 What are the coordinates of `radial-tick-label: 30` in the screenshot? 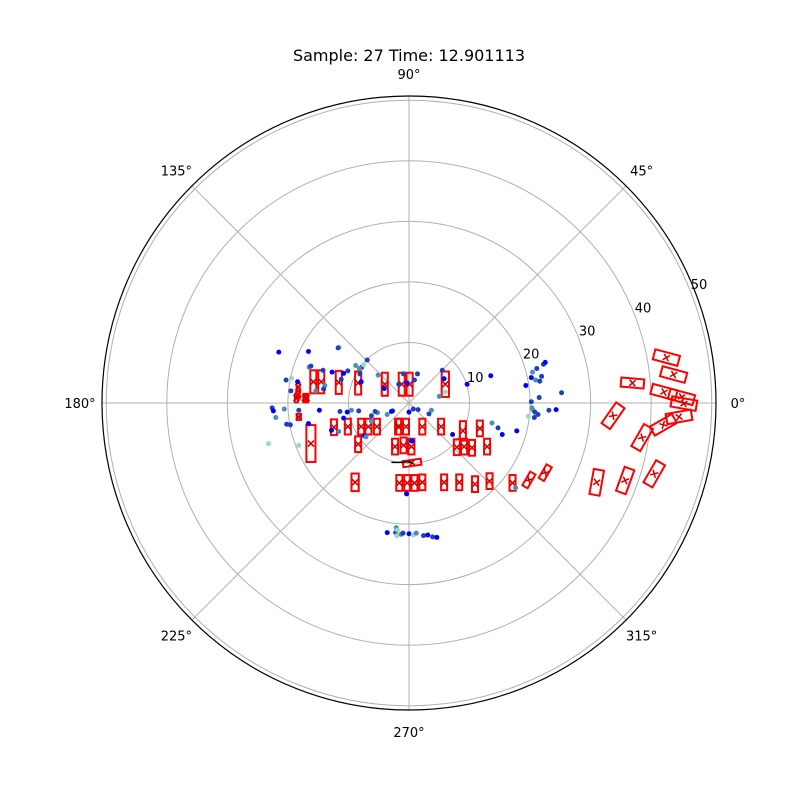 It's located at (587, 331).